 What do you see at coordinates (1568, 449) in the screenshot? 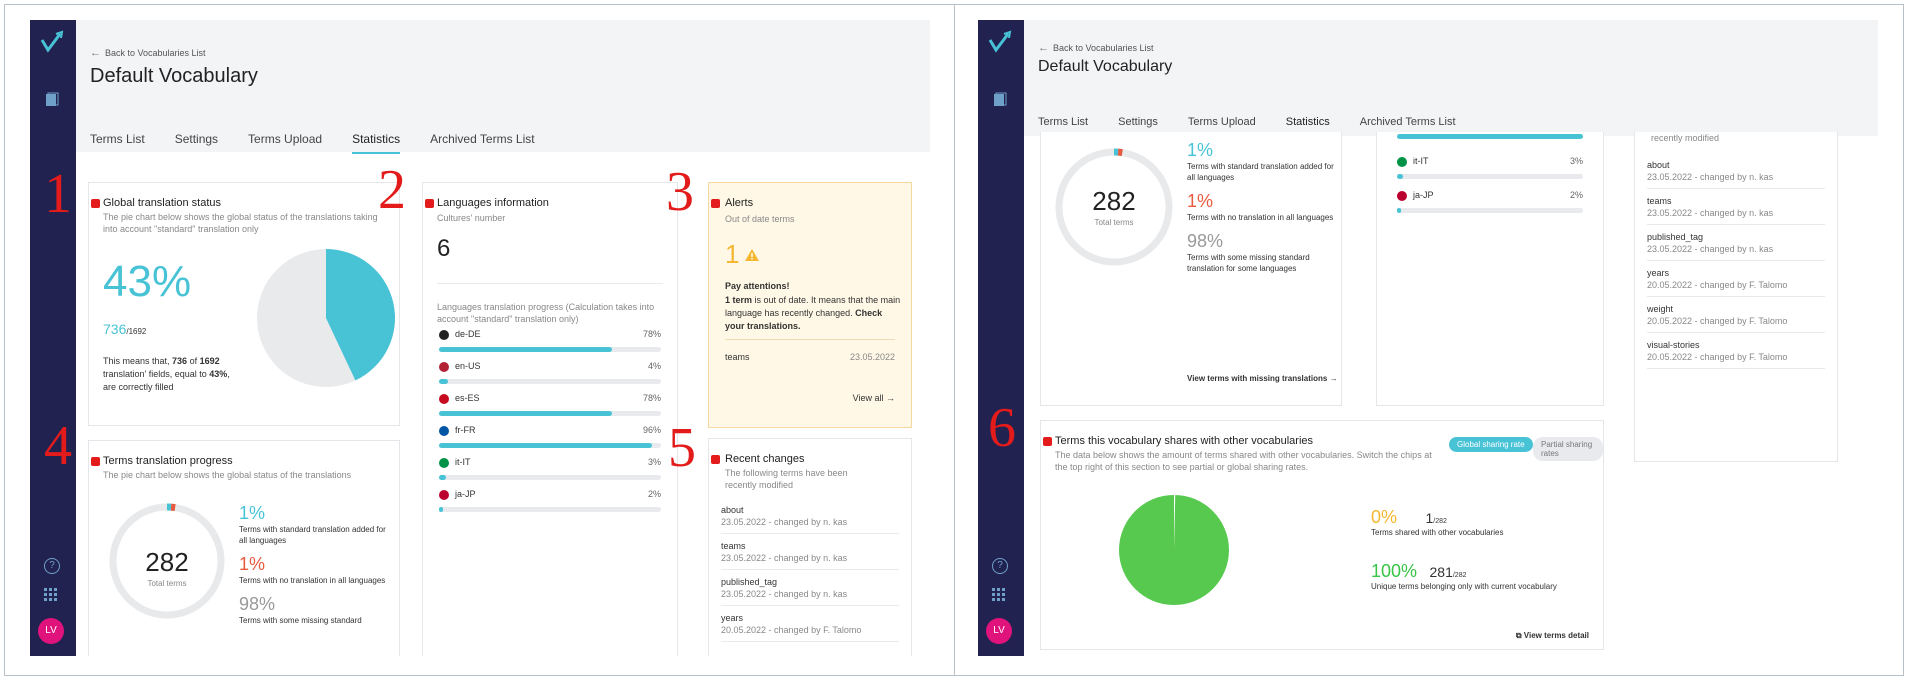
I see `chip-partial-sharing: Partial sharing rates` at bounding box center [1568, 449].